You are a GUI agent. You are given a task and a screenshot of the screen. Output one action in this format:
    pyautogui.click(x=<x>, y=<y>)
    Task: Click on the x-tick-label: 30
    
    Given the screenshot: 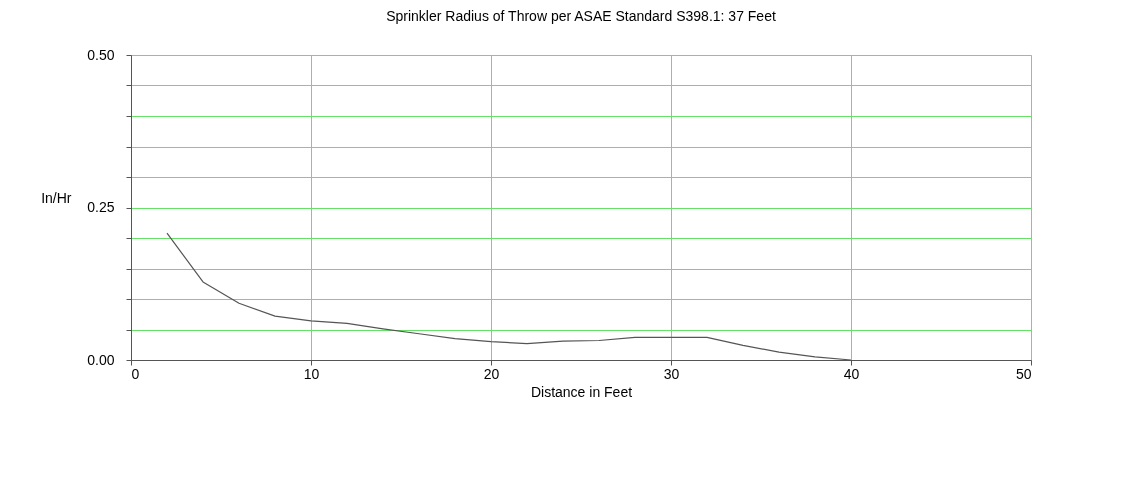 What is the action you would take?
    pyautogui.click(x=671, y=373)
    